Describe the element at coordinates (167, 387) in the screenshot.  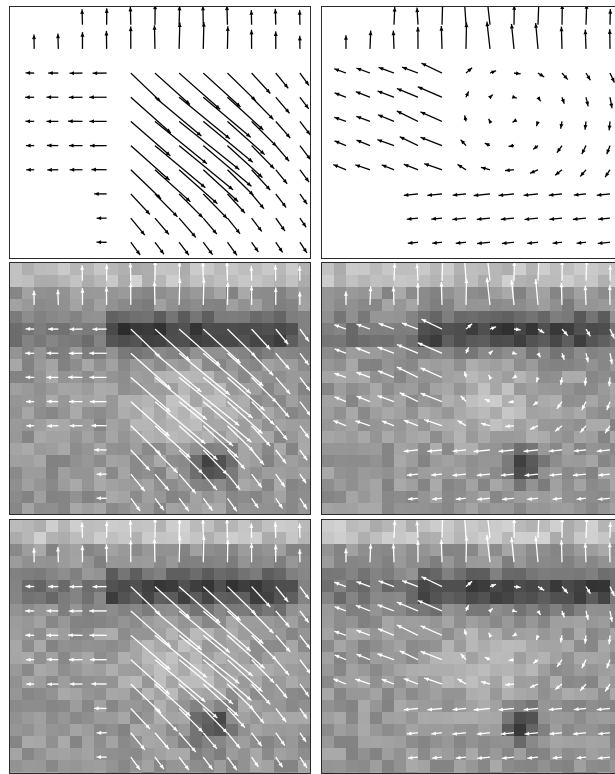
I see `field-a-arrows` at that location.